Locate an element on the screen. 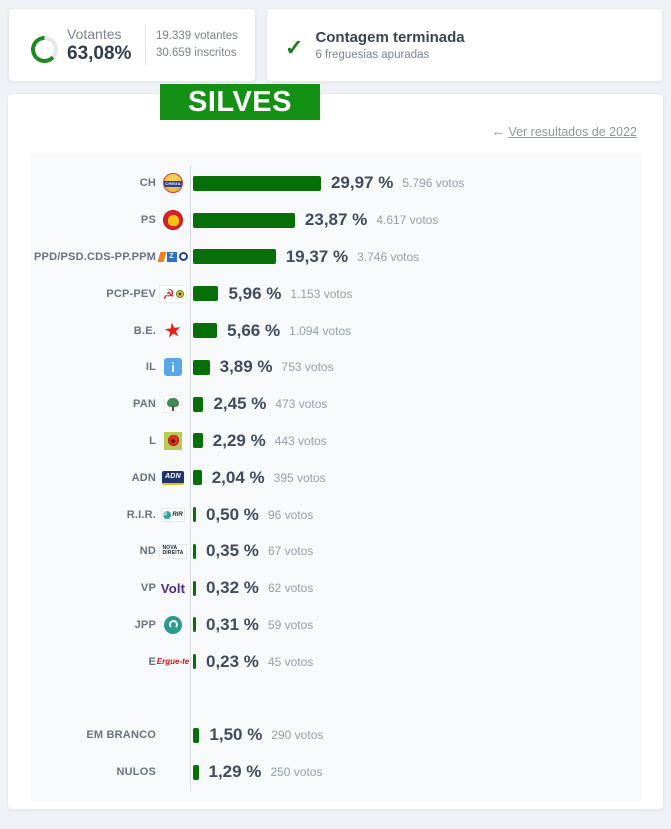 The image size is (671, 829). party-label: VP is located at coordinates (148, 588).